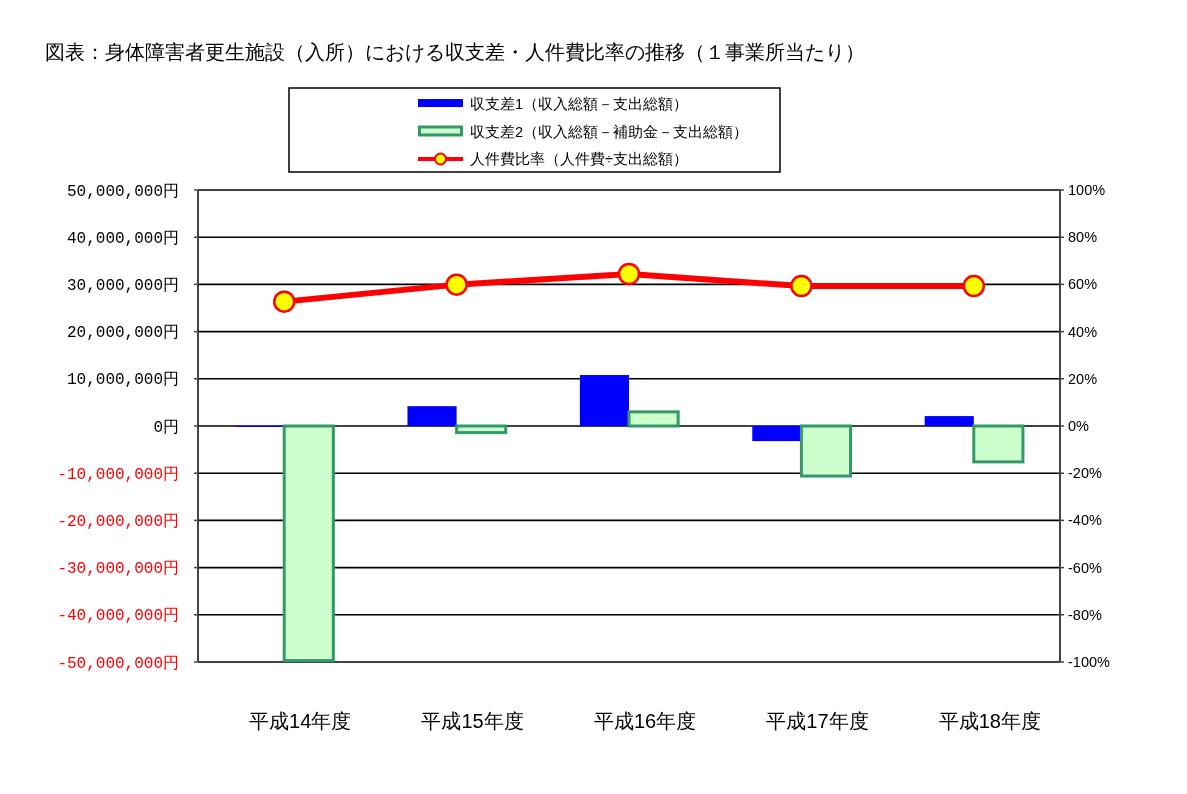 Image resolution: width=1187 pixels, height=794 pixels. I want to click on title: 図表：身体障害者更生施設（入所）における収支差・人件費比率の推移（１事業所当たり）, so click(455, 52).